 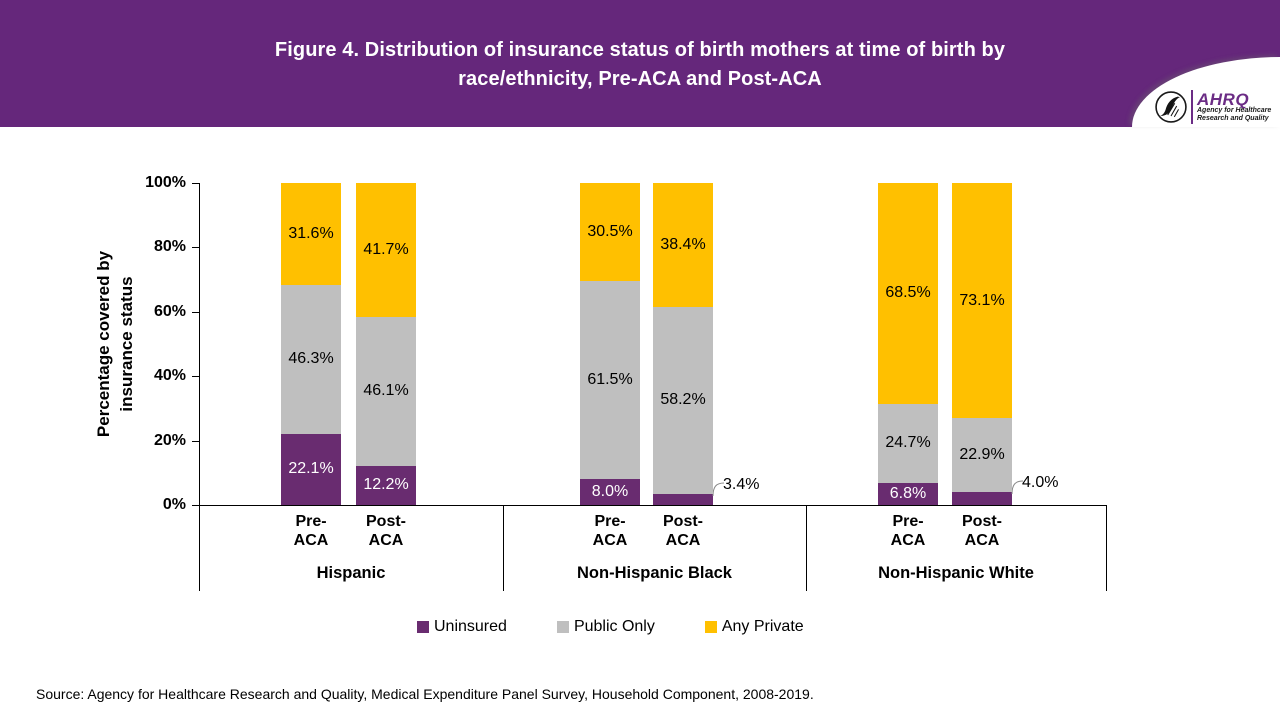 I want to click on hhs-eagle-icon, so click(x=1171, y=107).